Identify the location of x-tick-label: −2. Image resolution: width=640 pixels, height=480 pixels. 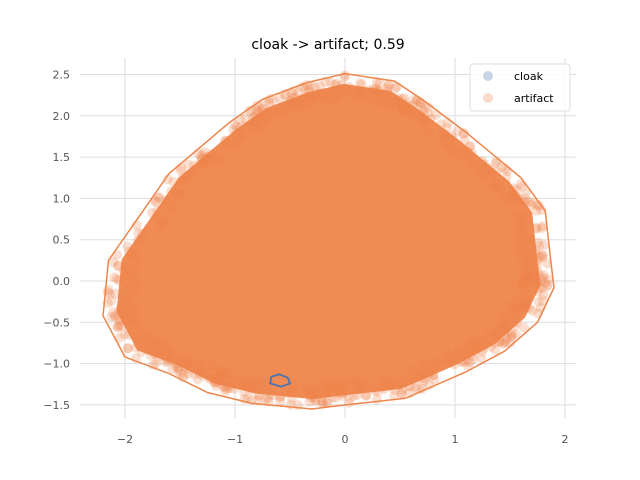
(125, 439).